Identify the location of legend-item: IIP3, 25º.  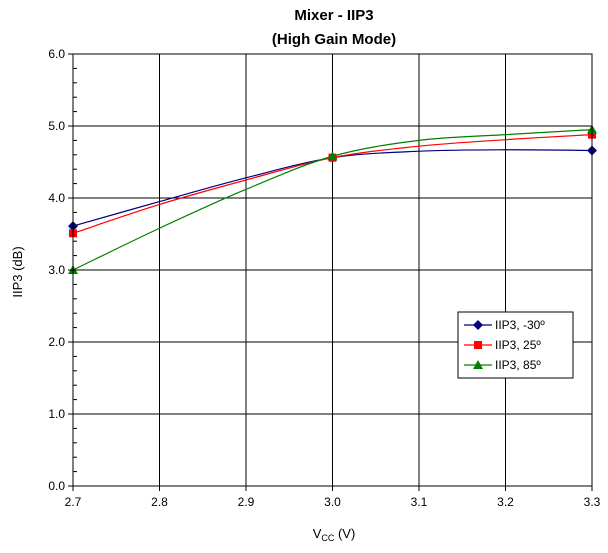
(502, 345).